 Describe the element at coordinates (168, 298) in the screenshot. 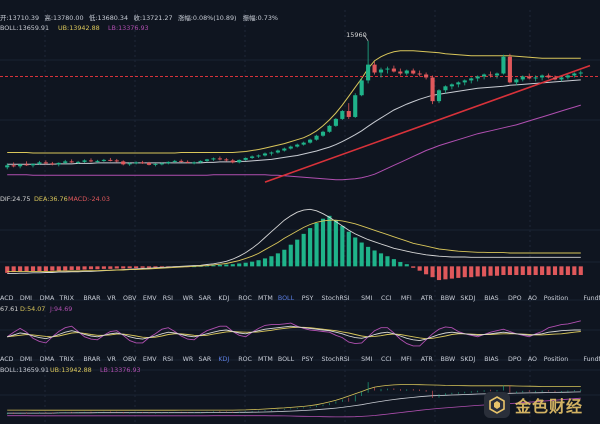

I see `tab1-rsi: RSI` at that location.